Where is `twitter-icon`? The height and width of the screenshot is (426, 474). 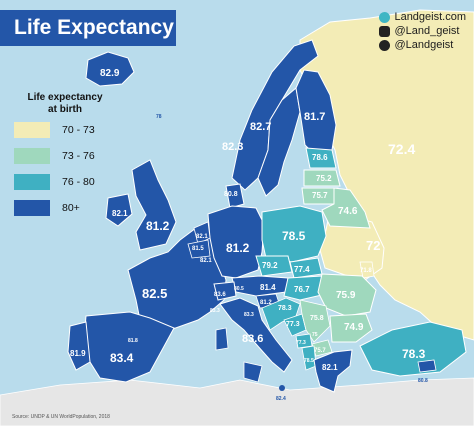
twitter-icon is located at coordinates (385, 45).